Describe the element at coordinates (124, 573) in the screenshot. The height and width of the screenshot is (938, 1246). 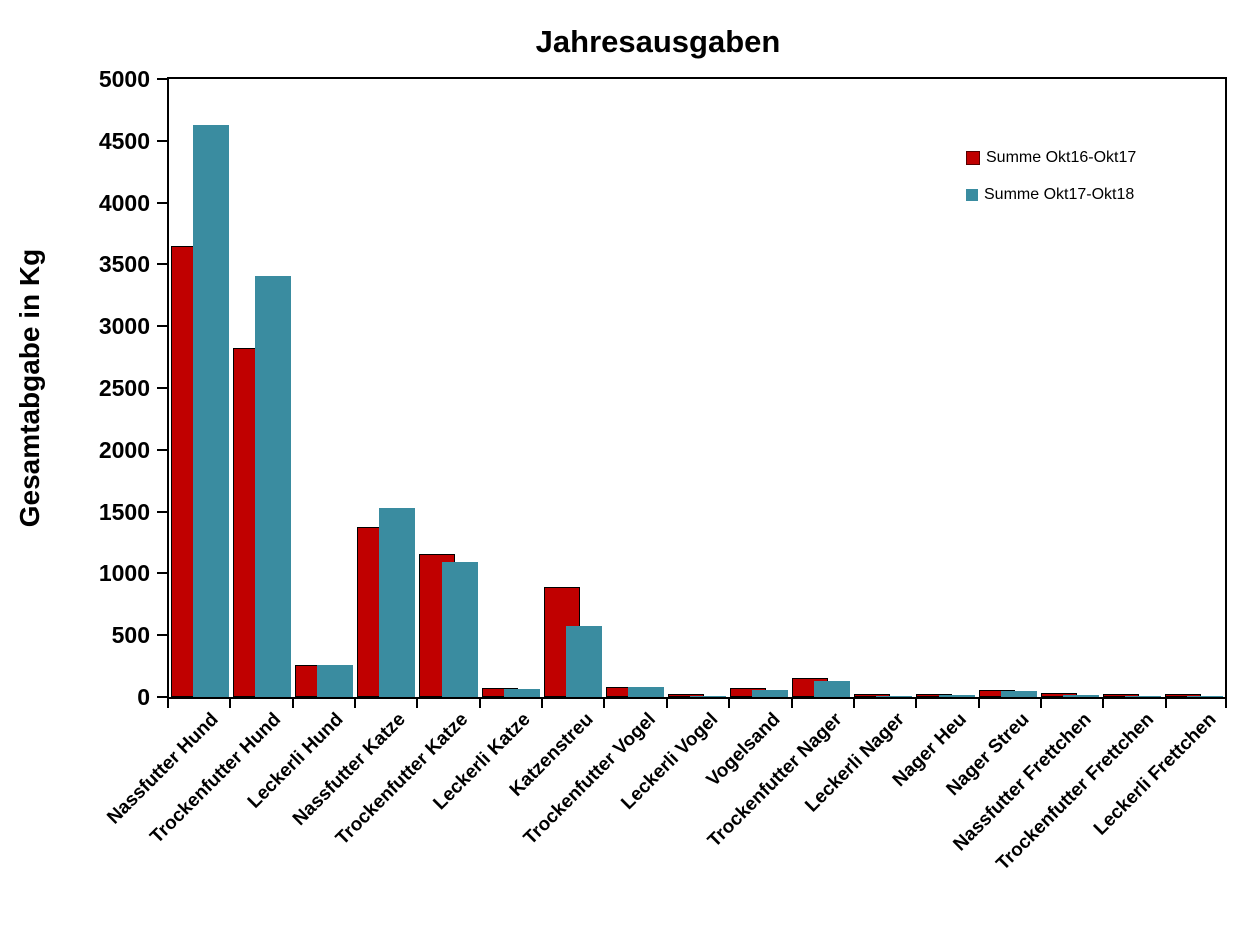
I see `y-tick-label: 1000` at that location.